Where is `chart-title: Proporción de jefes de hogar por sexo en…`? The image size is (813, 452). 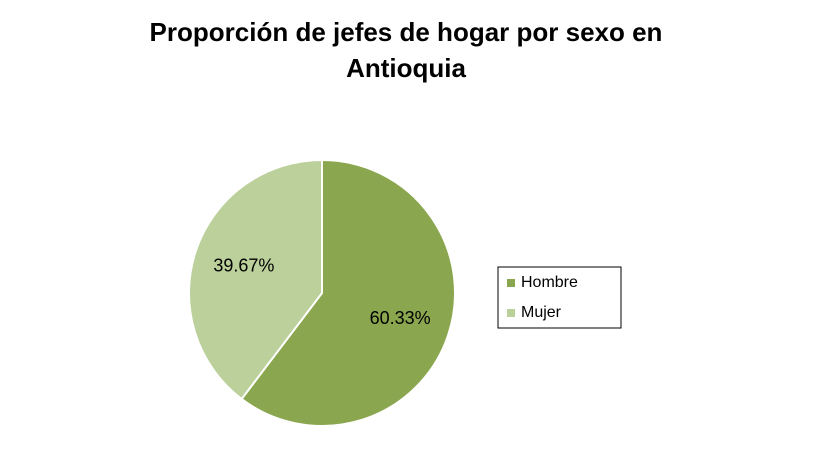 chart-title: Proporción de jefes de hogar por sexo en… is located at coordinates (406, 50).